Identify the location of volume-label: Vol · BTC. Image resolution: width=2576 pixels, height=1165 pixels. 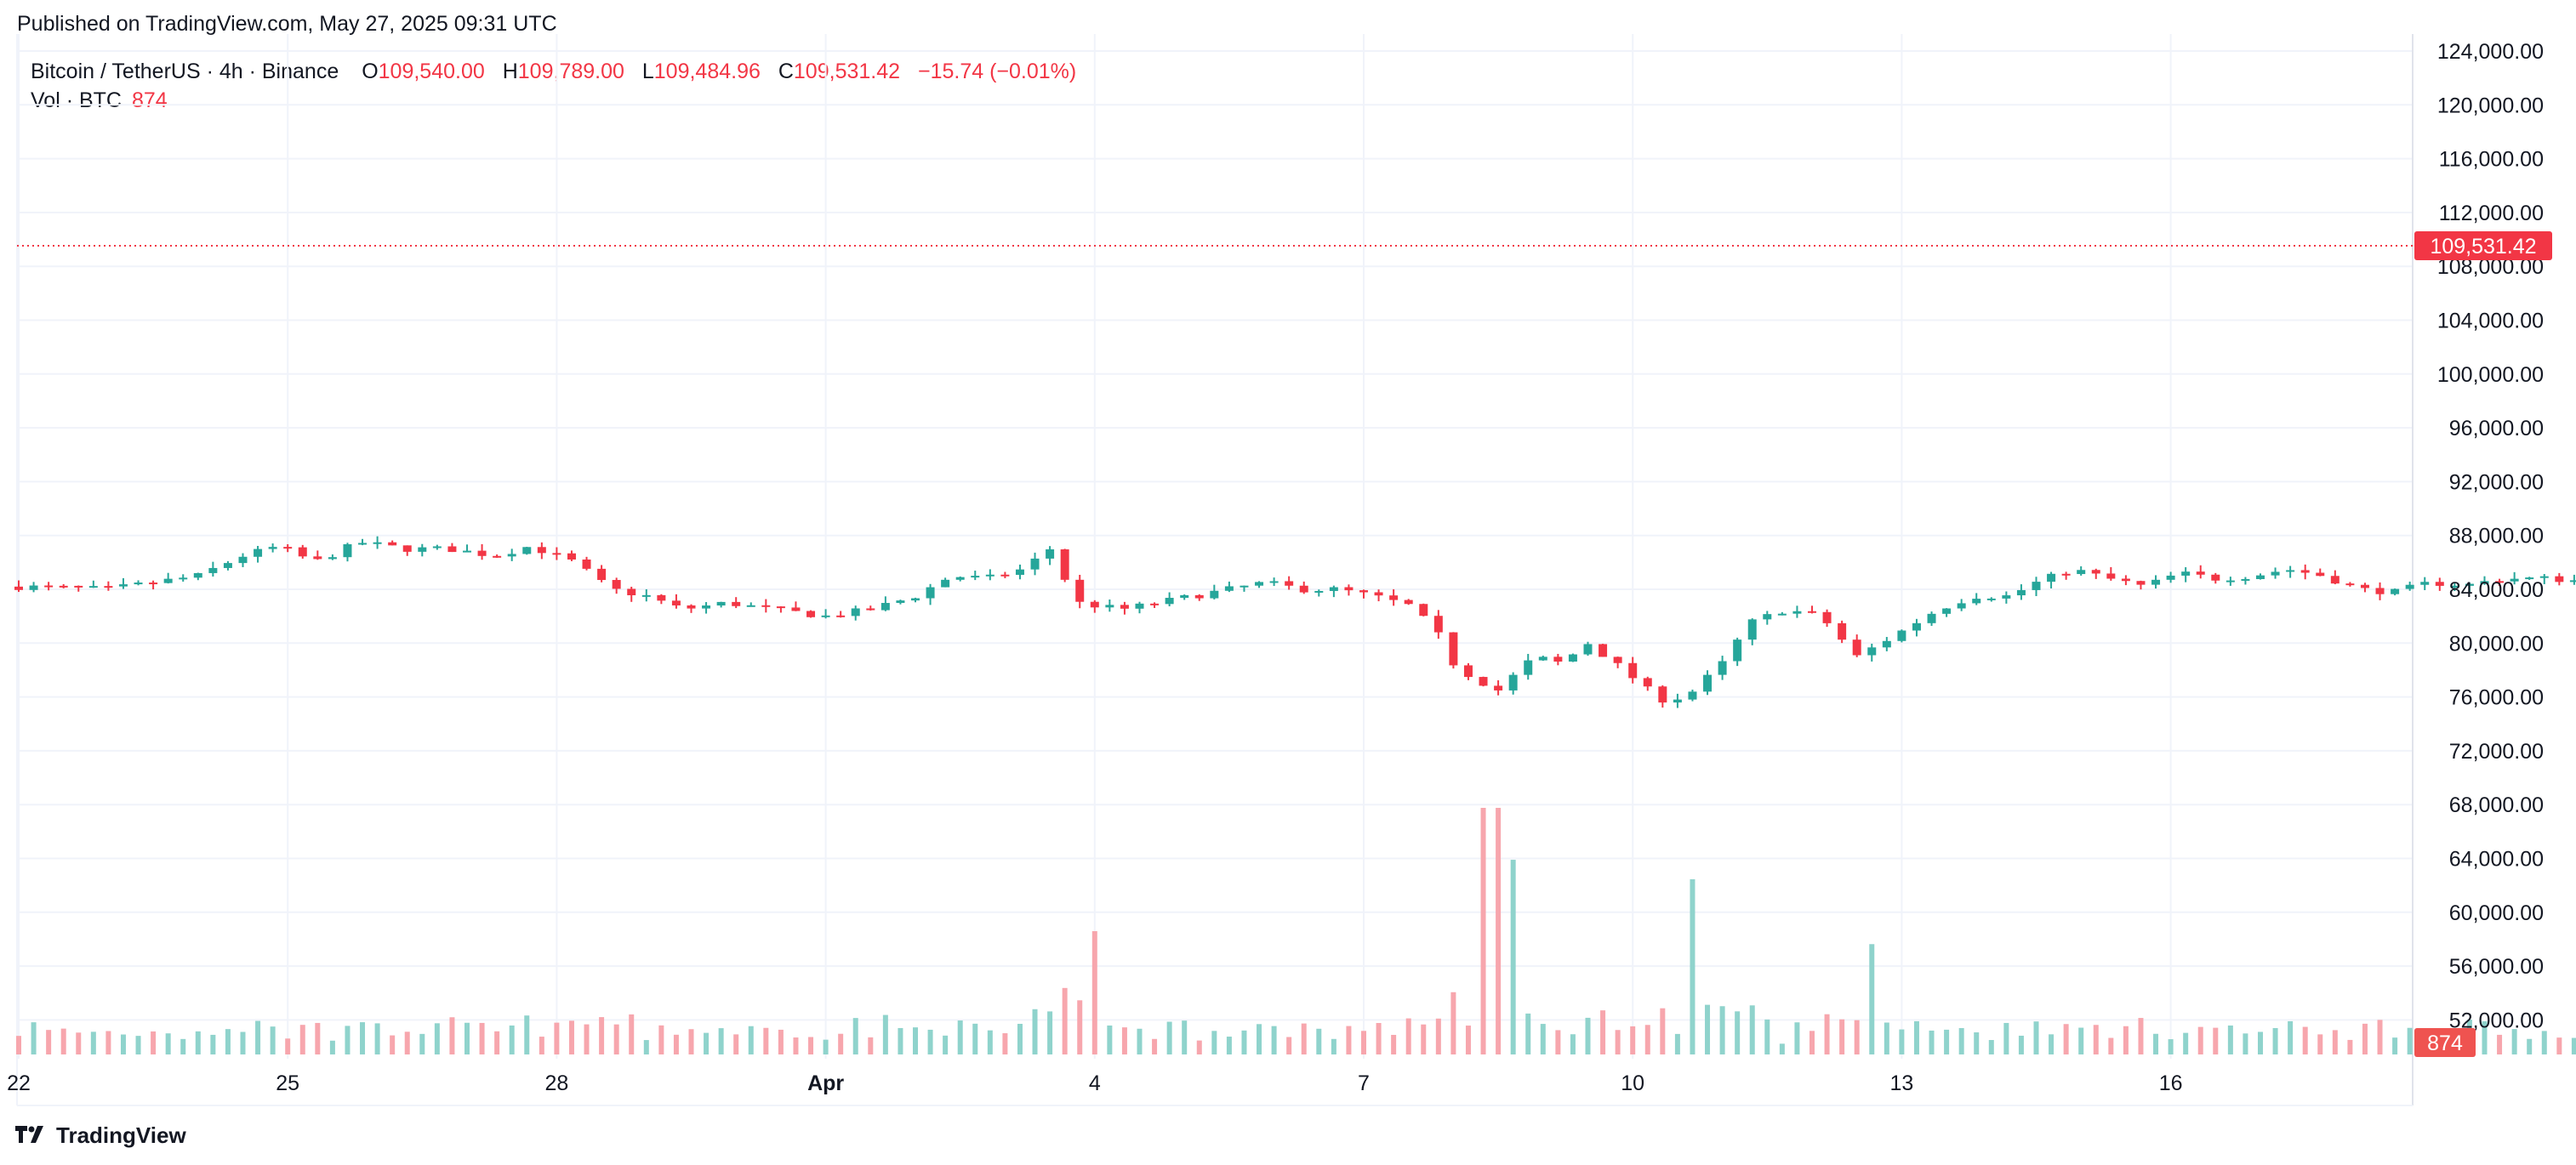
(77, 100).